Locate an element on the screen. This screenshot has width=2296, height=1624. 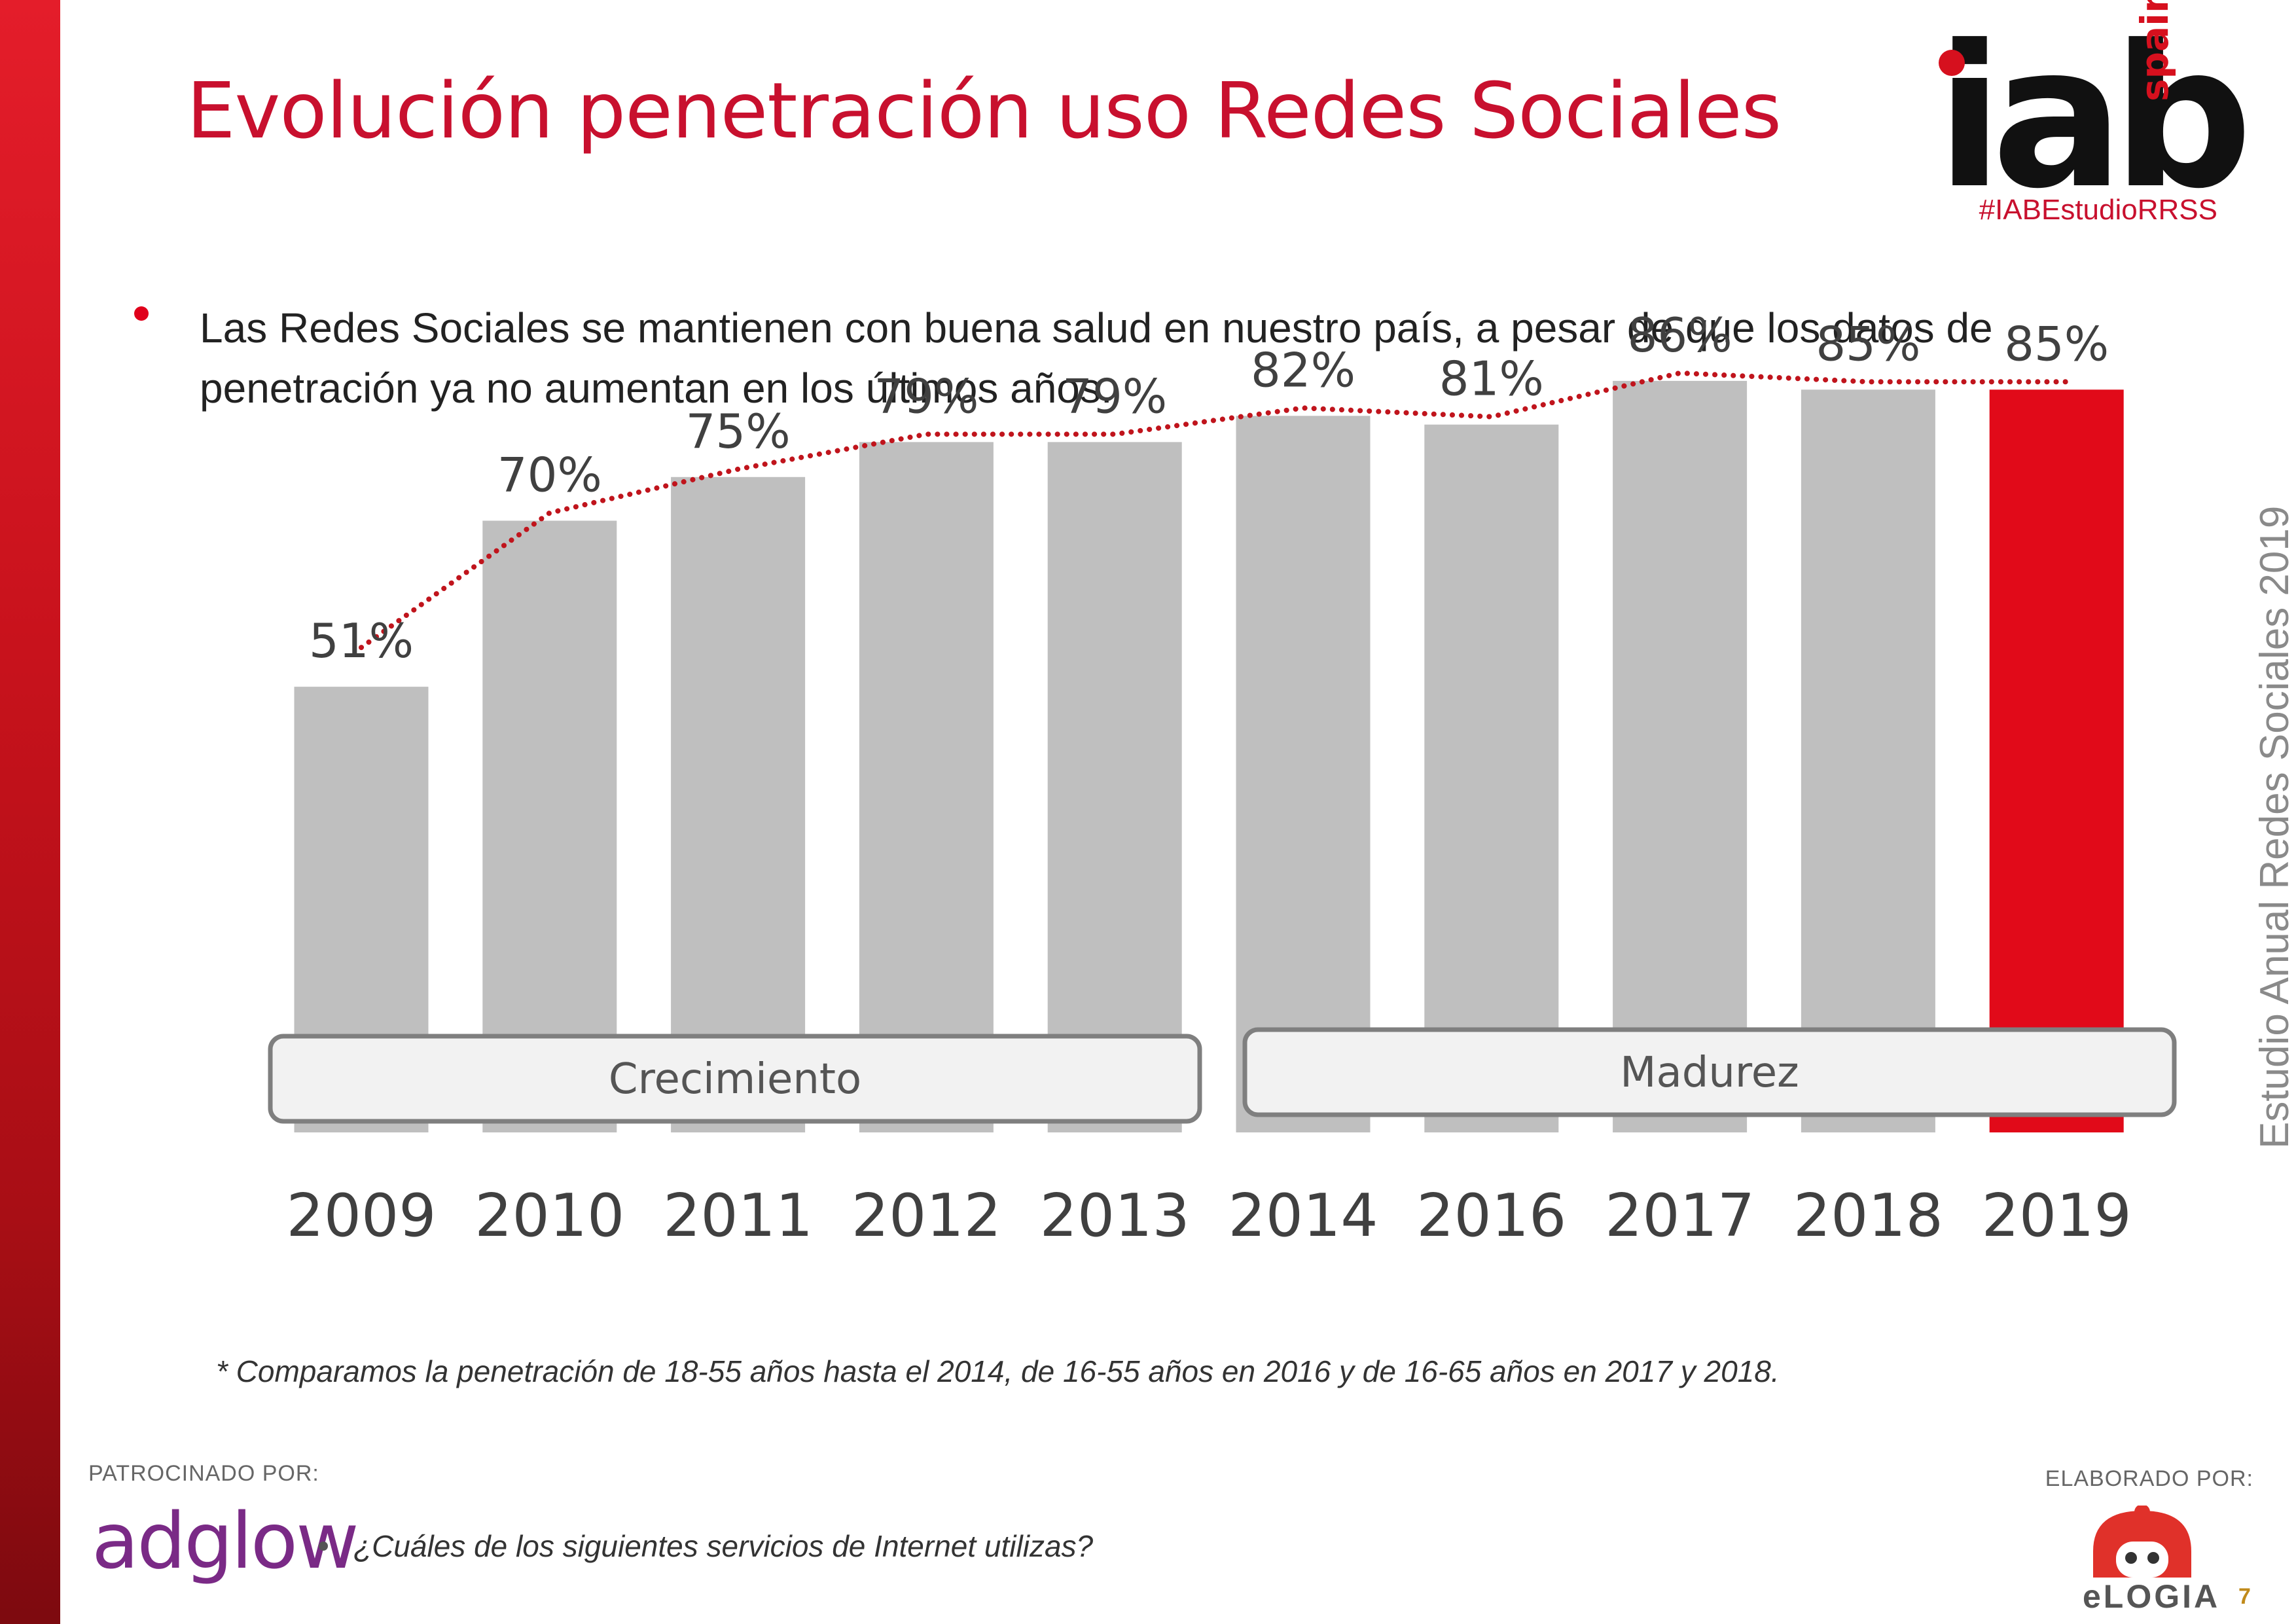
value-label-2009: 51% is located at coordinates (361, 640).